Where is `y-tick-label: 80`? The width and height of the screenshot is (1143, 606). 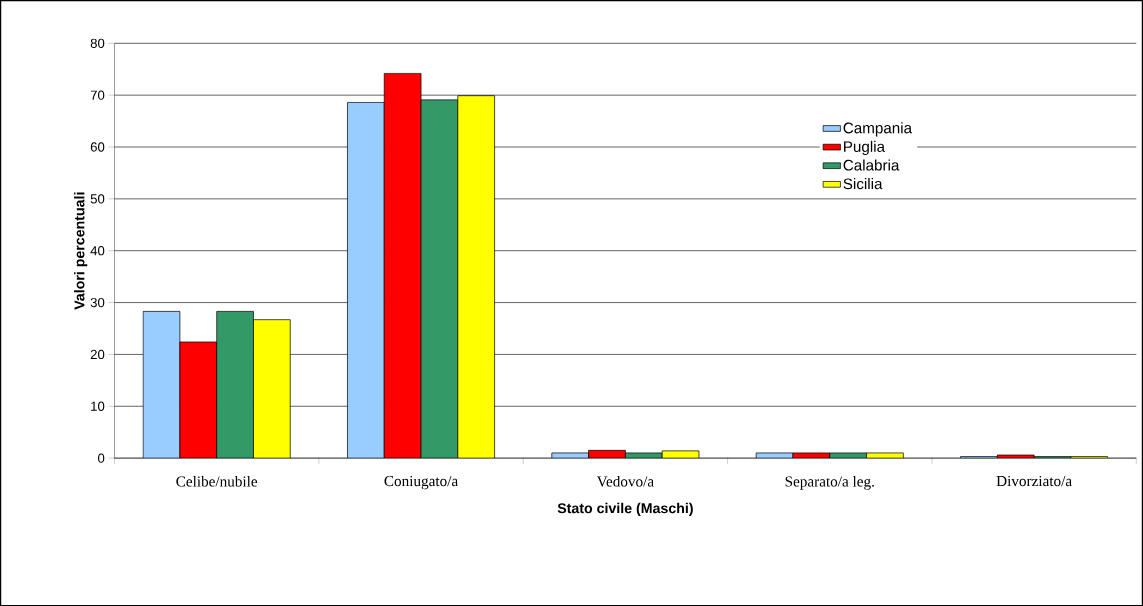
y-tick-label: 80 is located at coordinates (97, 43).